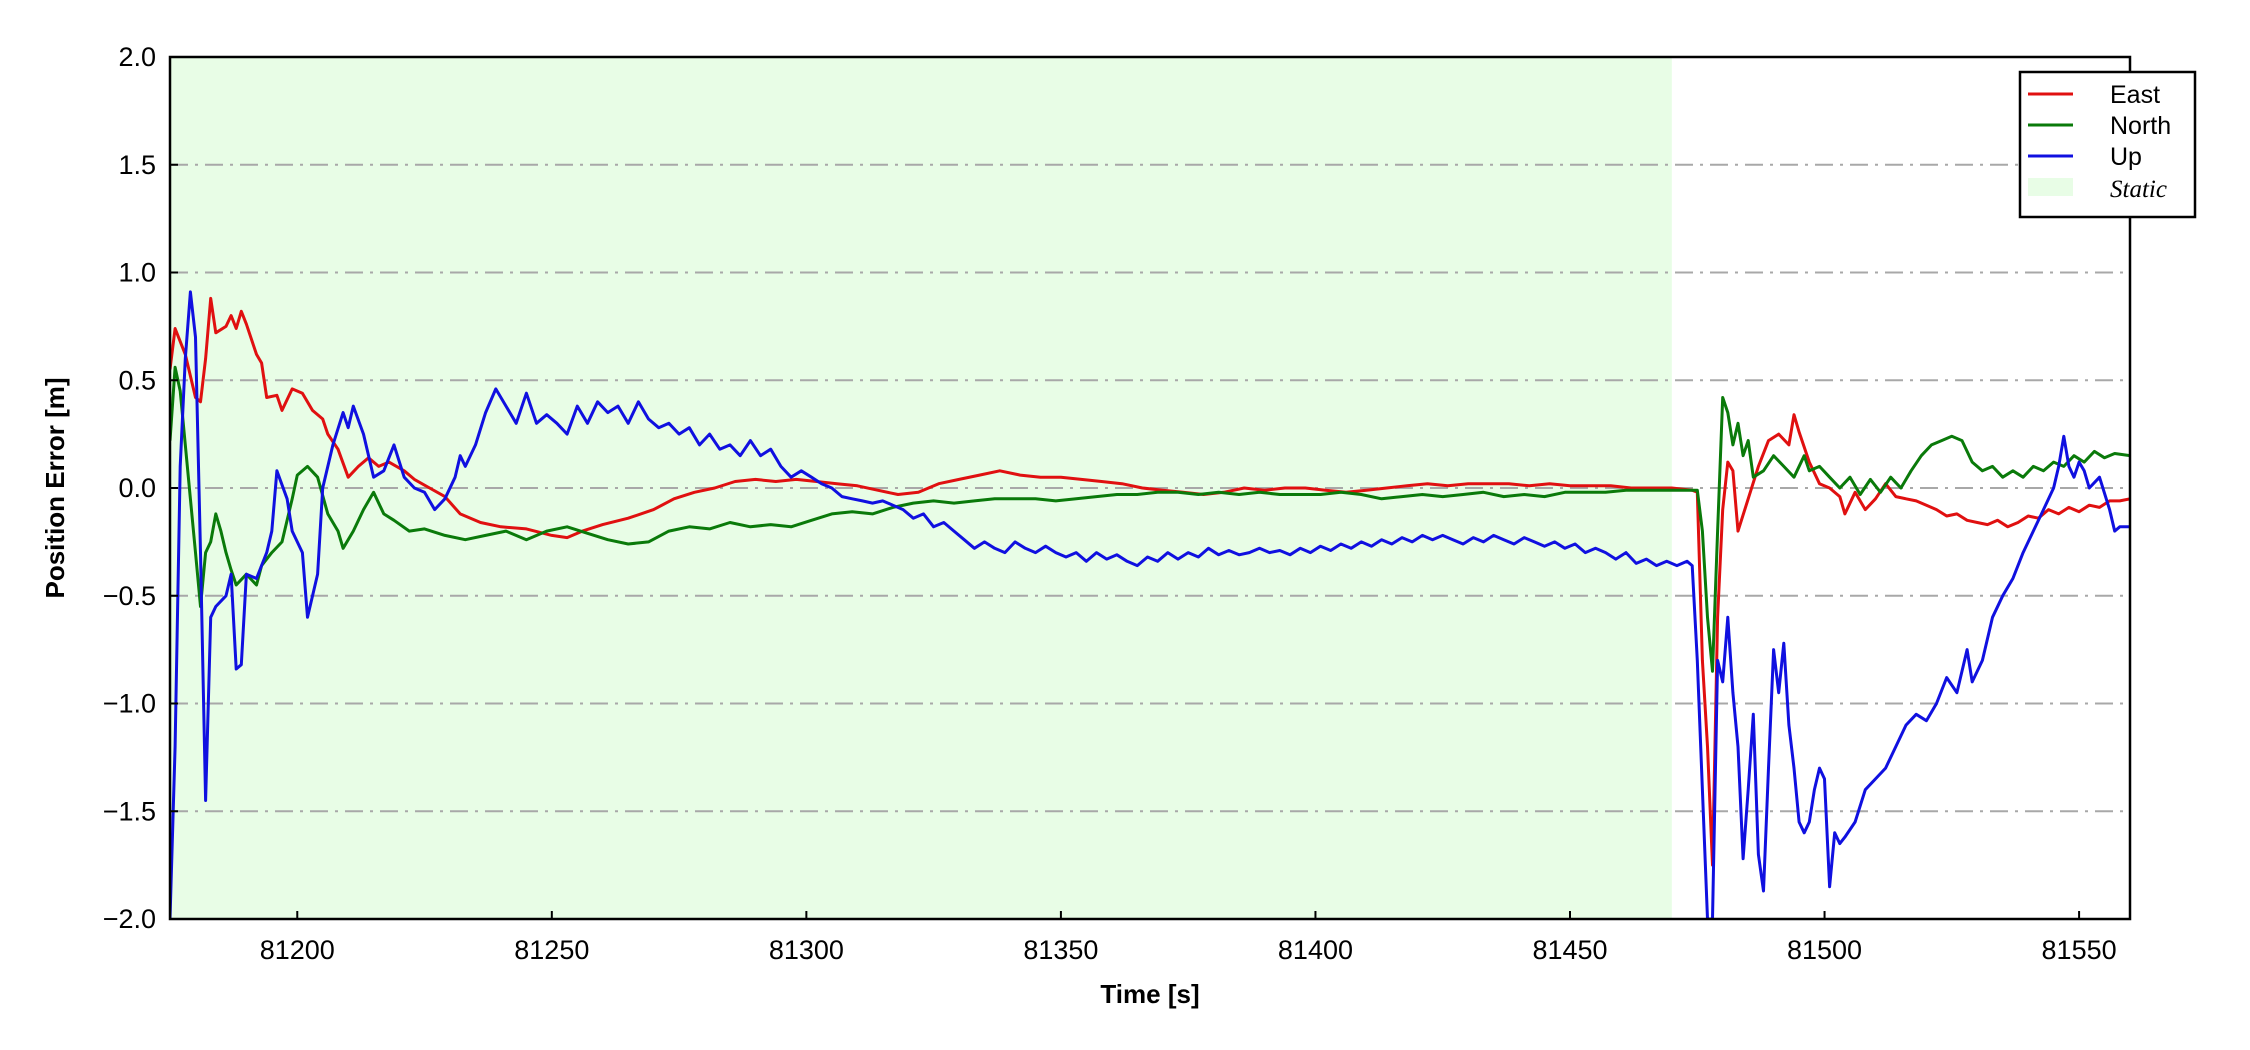 This screenshot has width=2250, height=1050. Describe the element at coordinates (2138, 189) in the screenshot. I see `legend-label-static: Static` at that location.